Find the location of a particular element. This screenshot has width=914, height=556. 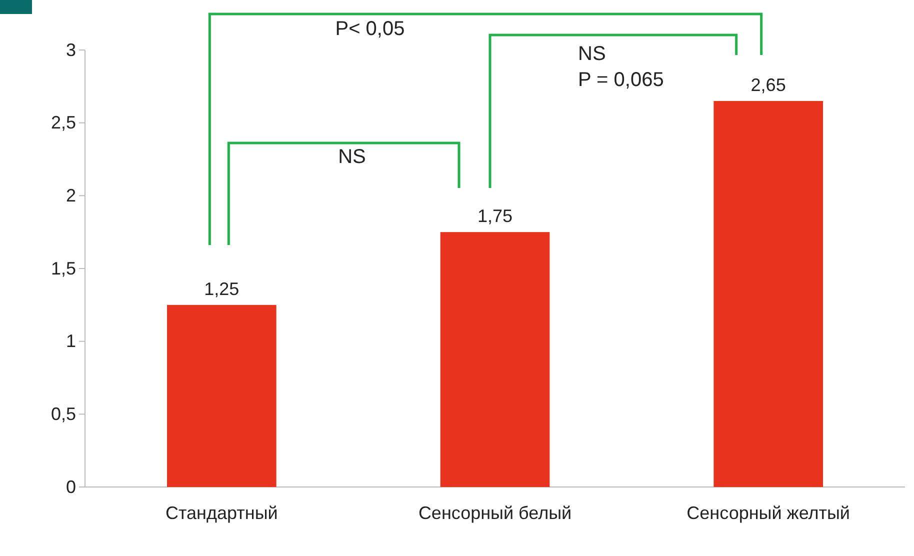

x-tick-label: Сенсорный желтый is located at coordinates (768, 512).